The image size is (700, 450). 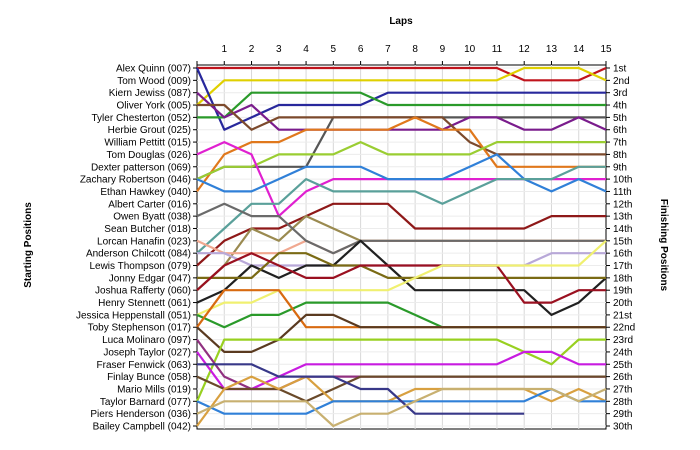 What do you see at coordinates (149, 155) in the screenshot?
I see `starting-position-label: Tom Douglas (026)` at bounding box center [149, 155].